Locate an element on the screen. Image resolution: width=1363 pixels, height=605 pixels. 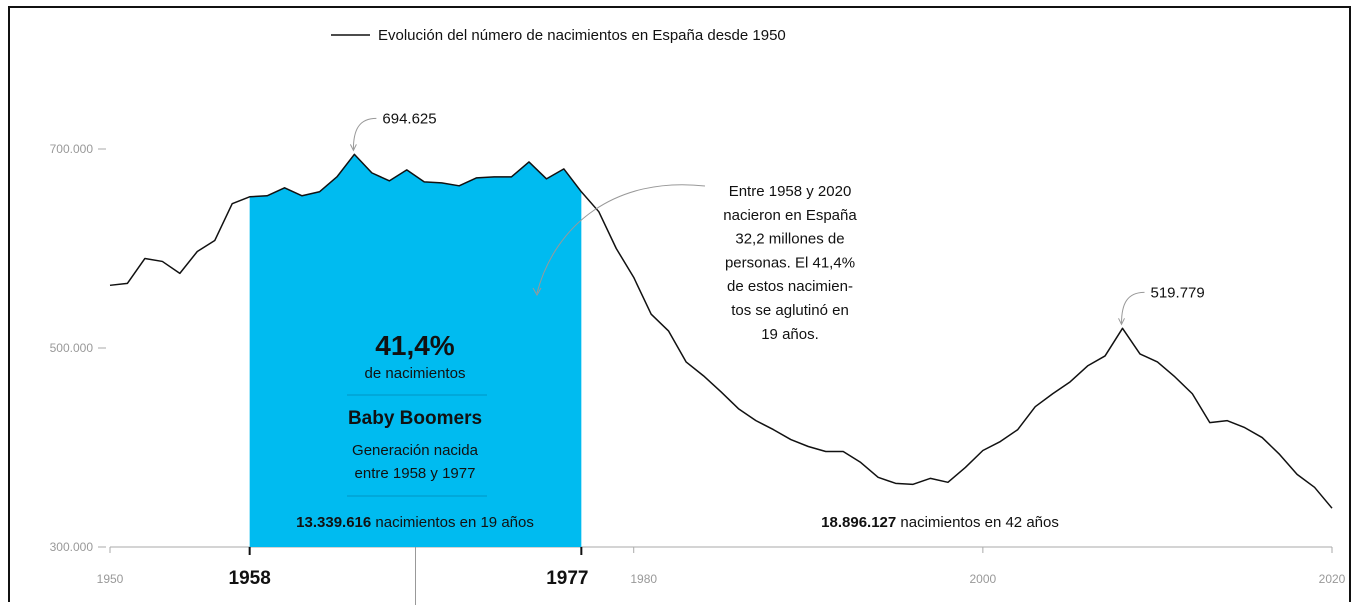
boomers-total: 13.339.616 nacimientos en 19 años is located at coordinates (415, 522).